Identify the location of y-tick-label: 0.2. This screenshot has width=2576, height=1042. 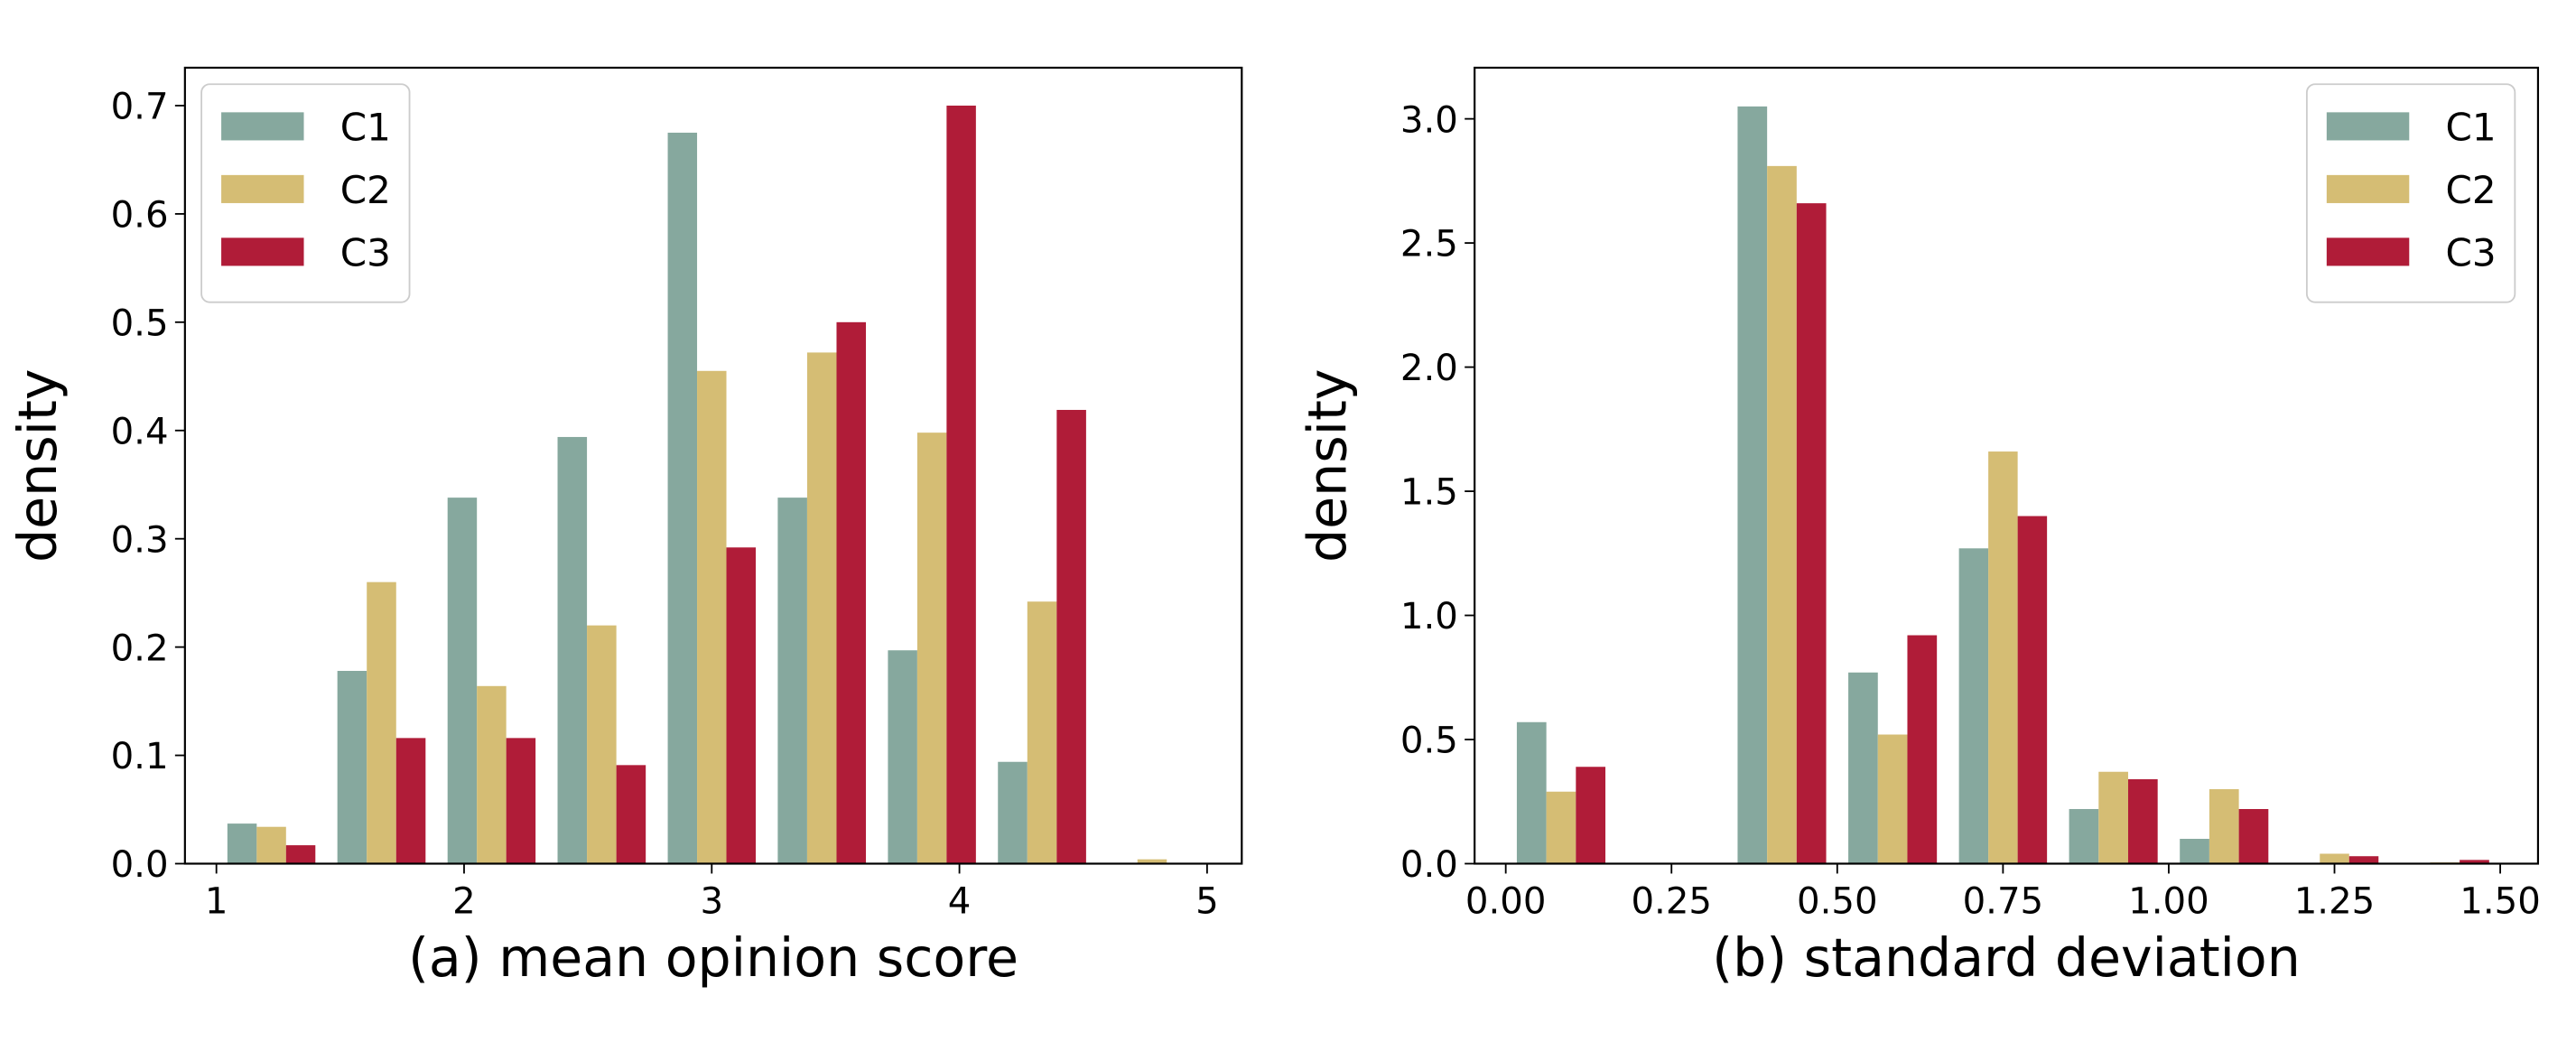
(140, 649).